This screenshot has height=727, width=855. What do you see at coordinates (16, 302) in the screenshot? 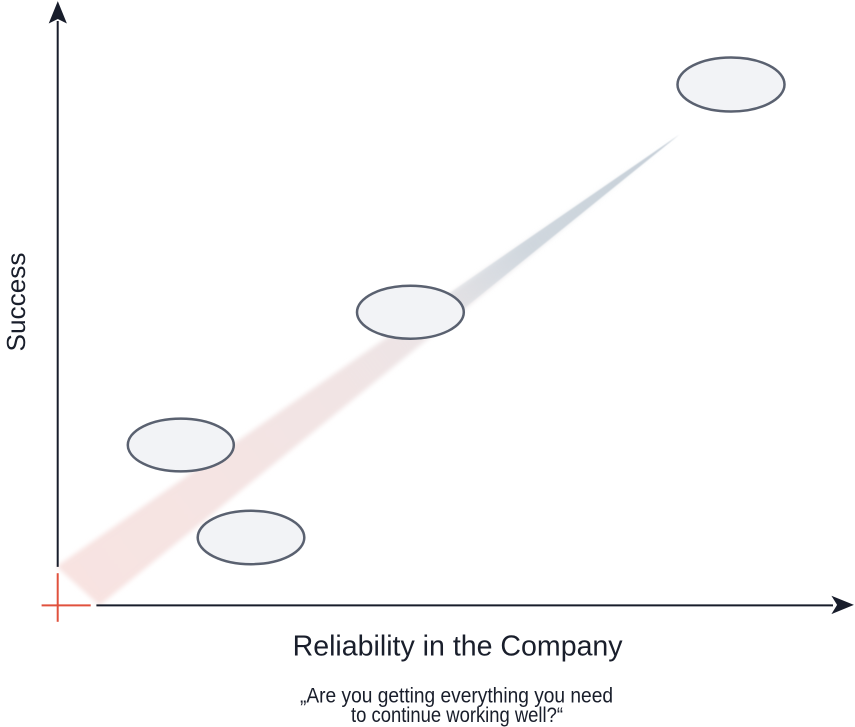
I see `svg-text: Success` at bounding box center [16, 302].